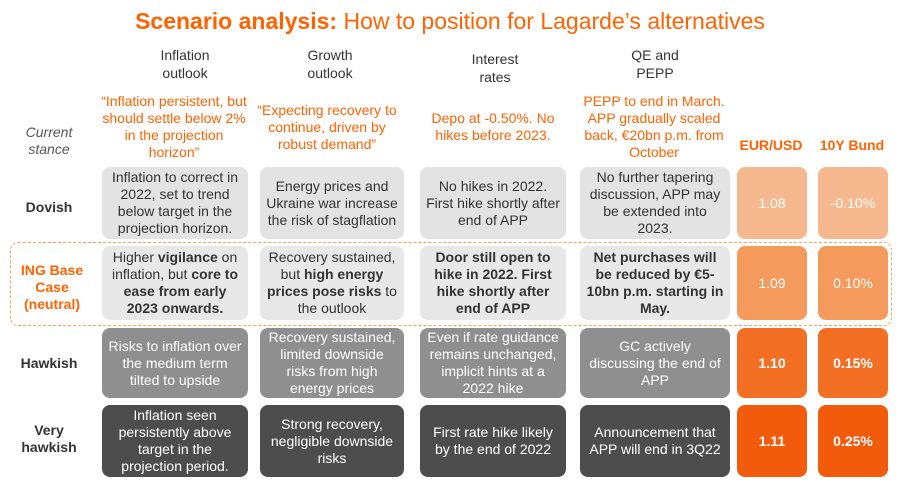 This screenshot has height=482, width=900. Describe the element at coordinates (330, 64) in the screenshot. I see `col-header-growth: Growth outlook` at that location.